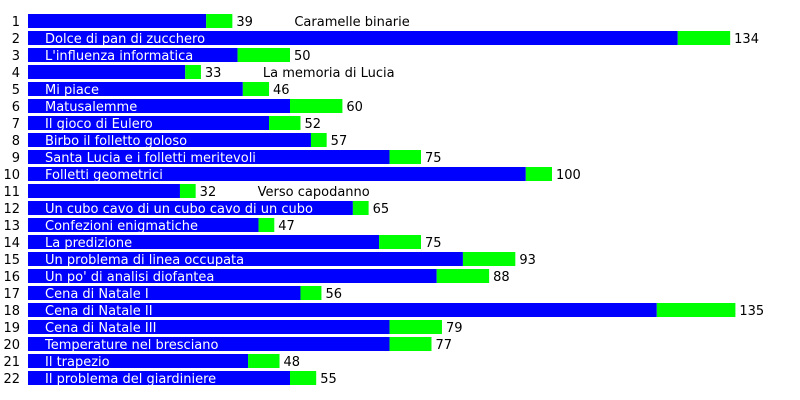 This screenshot has height=400, width=800. I want to click on rank-label: 4, so click(16, 73).